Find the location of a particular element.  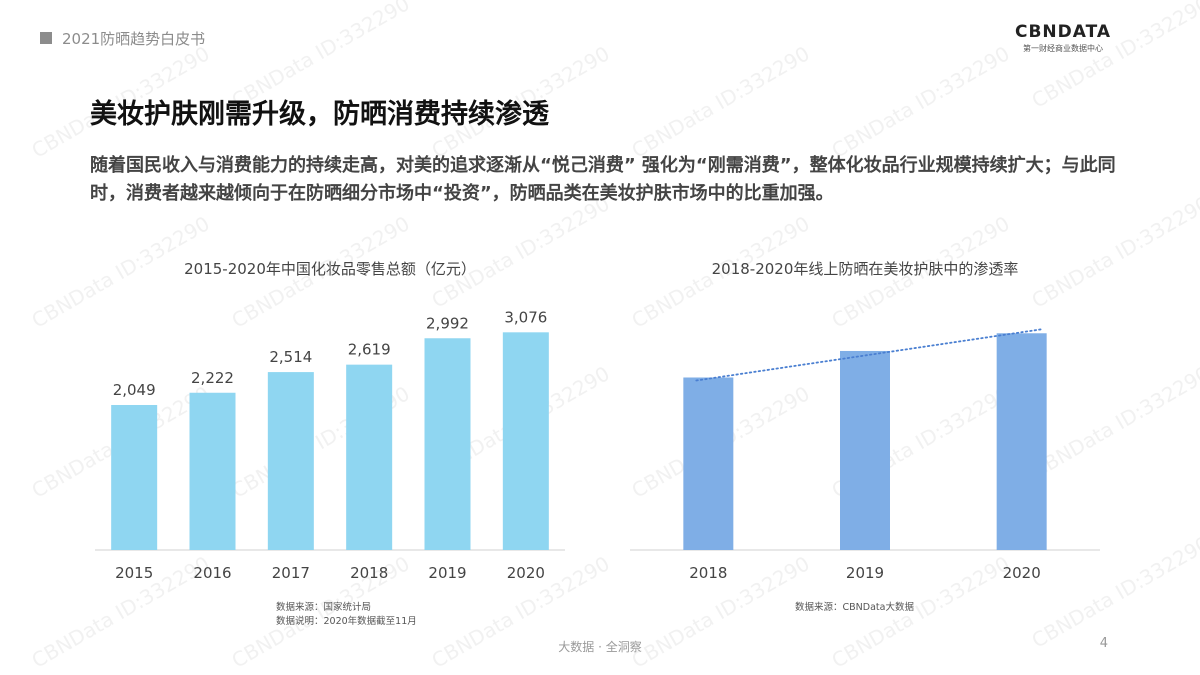

report-title: 2021防晒趋势白皮书 is located at coordinates (134, 39).